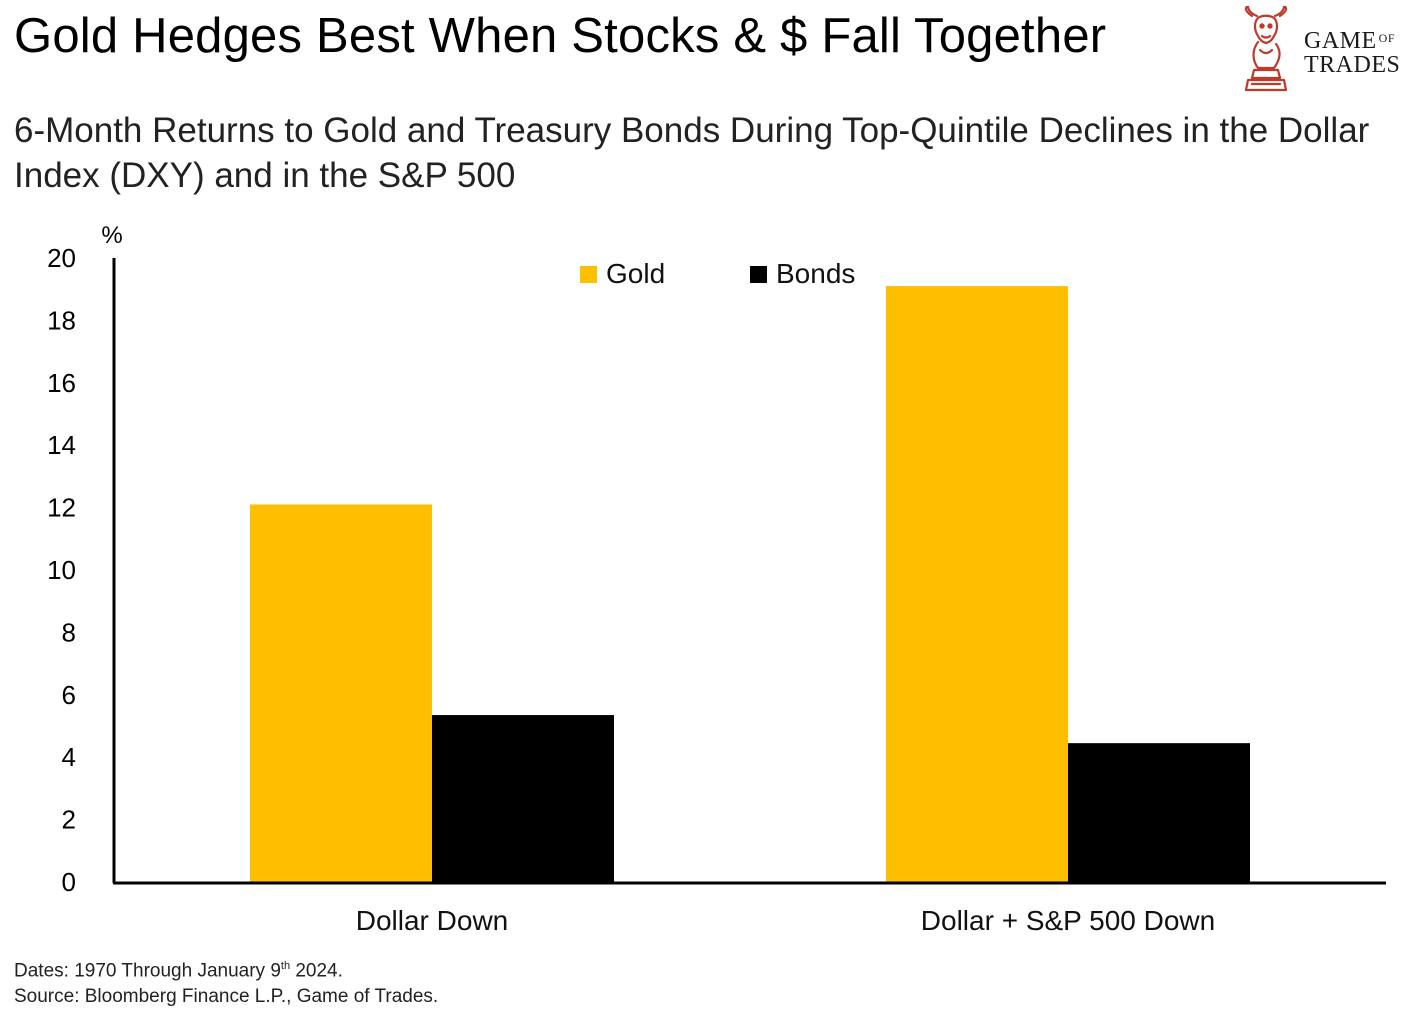 The height and width of the screenshot is (1033, 1420). Describe the element at coordinates (1340, 41) in the screenshot. I see `logo-line1: GAME` at that location.